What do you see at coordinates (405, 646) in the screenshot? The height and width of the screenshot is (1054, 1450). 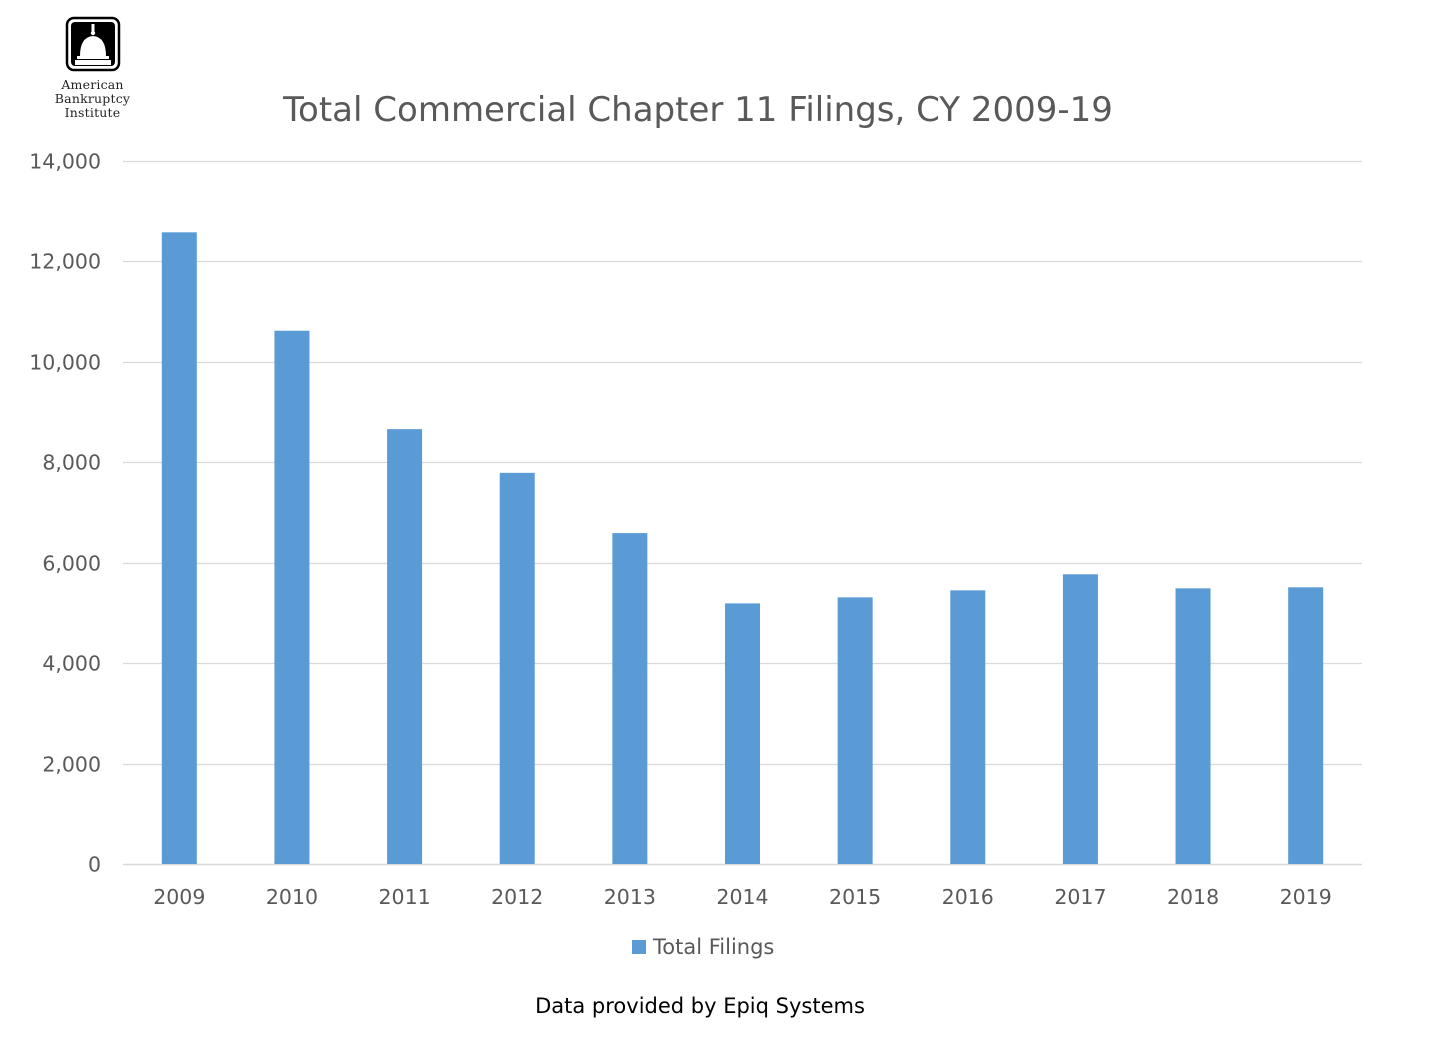 I see `bar-2011` at bounding box center [405, 646].